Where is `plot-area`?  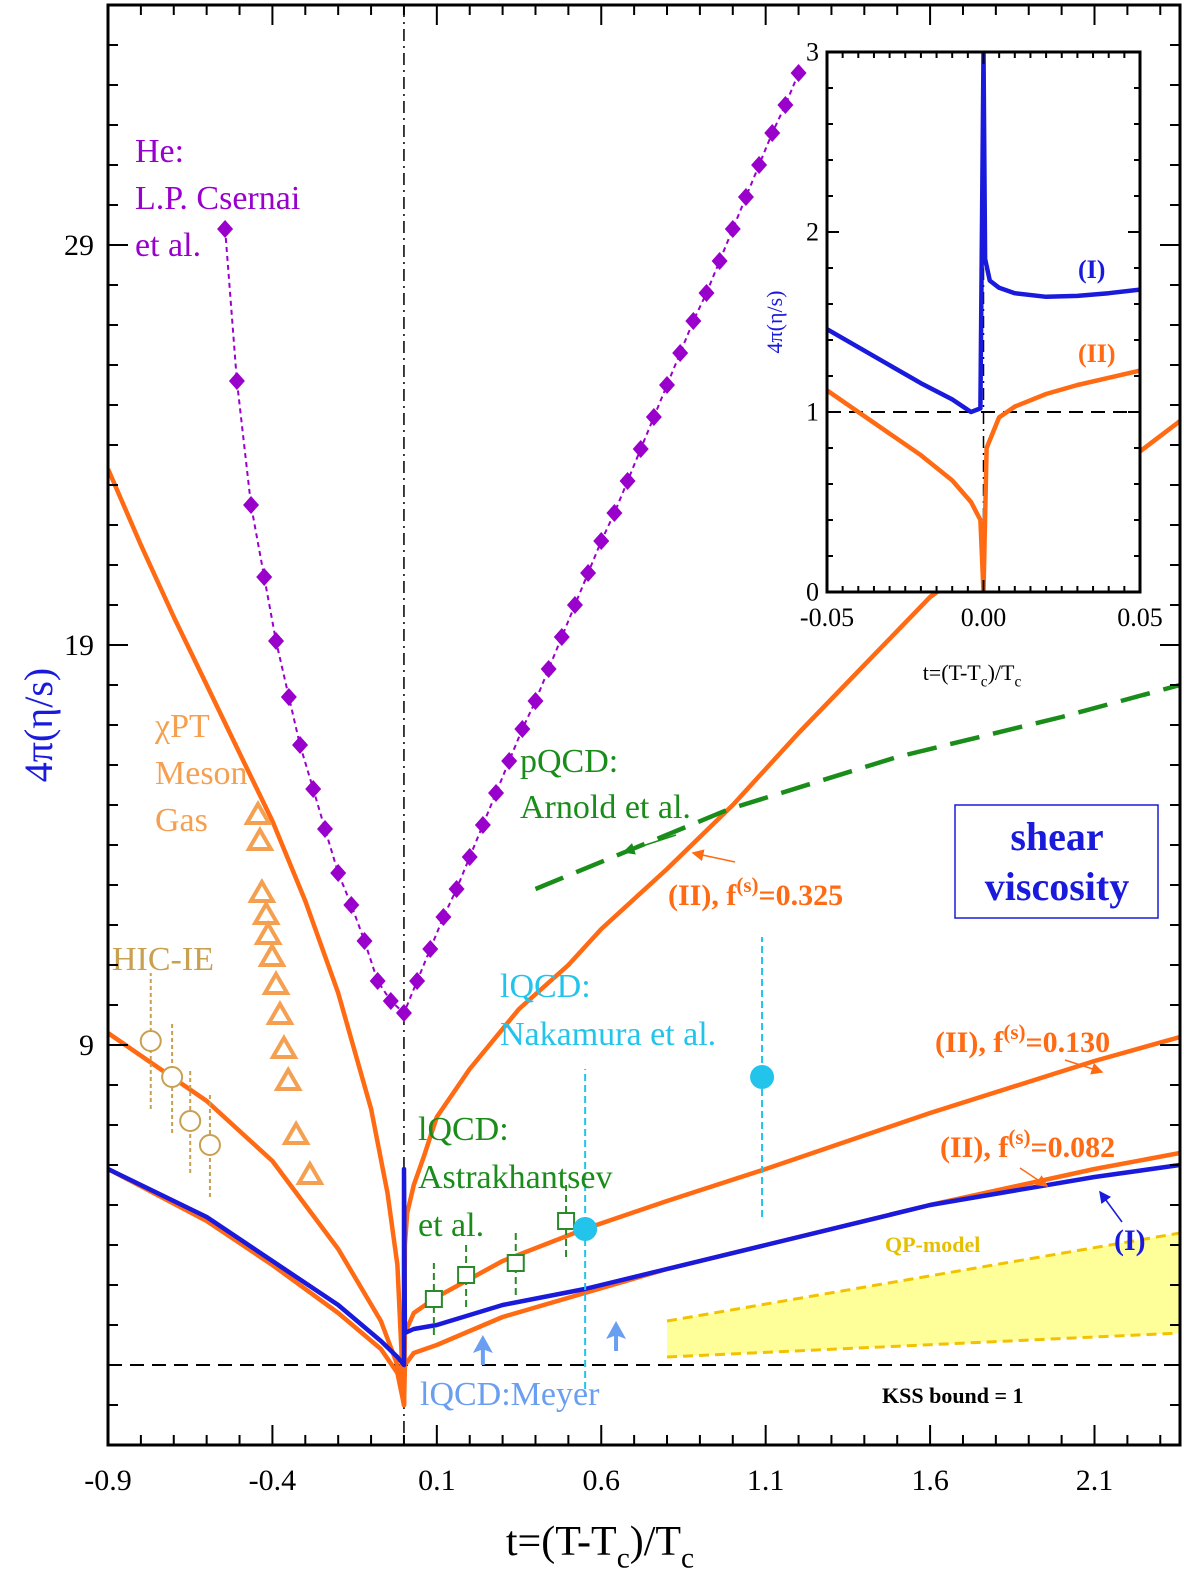
plot-area is located at coordinates (983, 322).